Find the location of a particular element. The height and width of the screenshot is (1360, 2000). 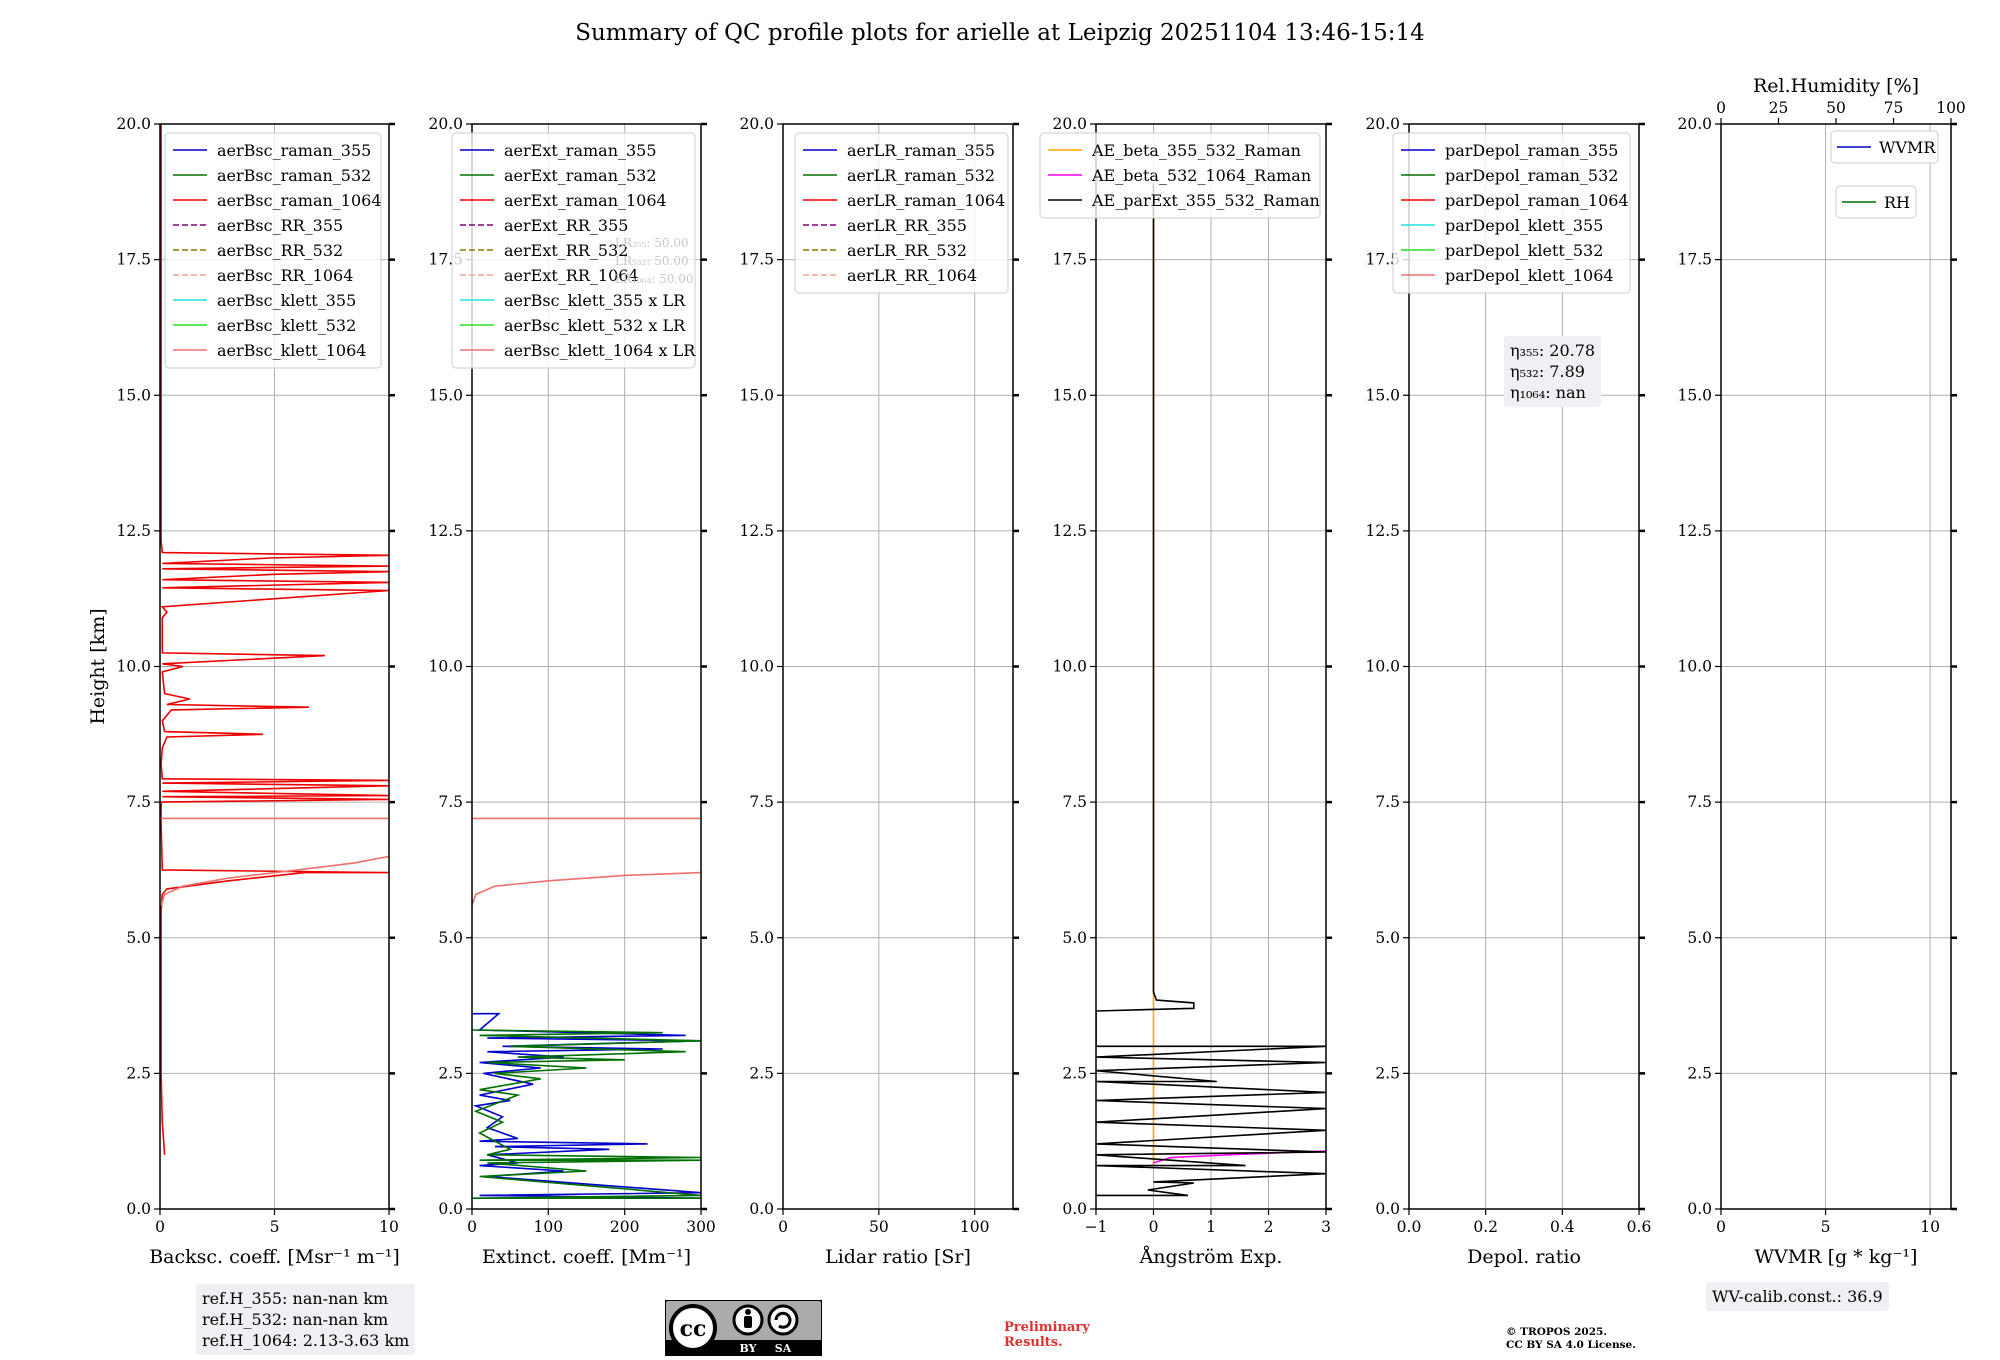

copyright-line-1: © TROPOS 2025. is located at coordinates (1557, 1332).